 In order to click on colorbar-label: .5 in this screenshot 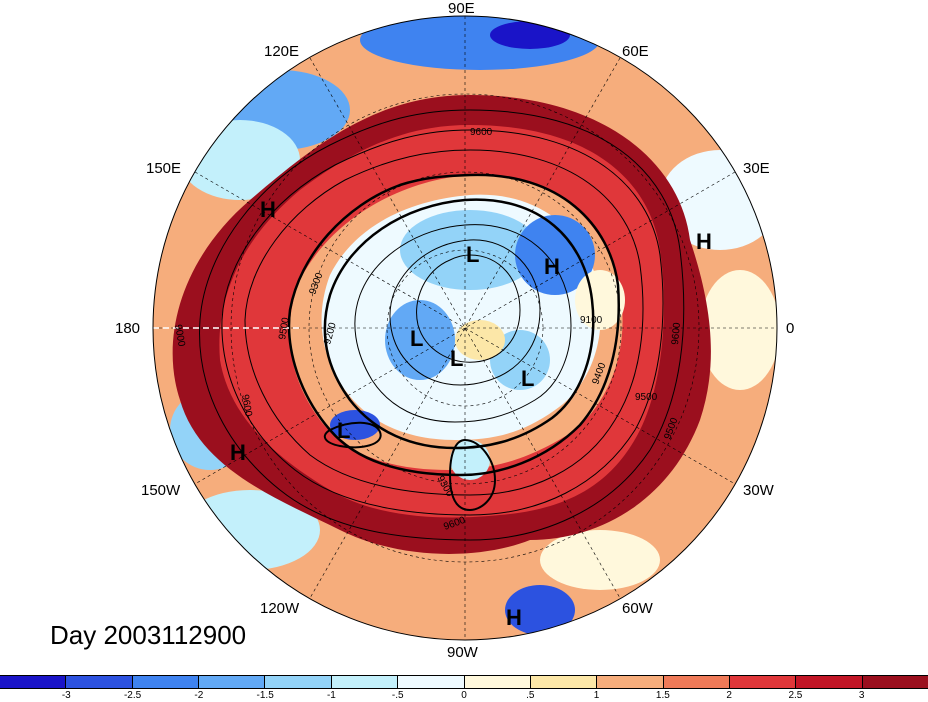, I will do `click(530, 695)`.